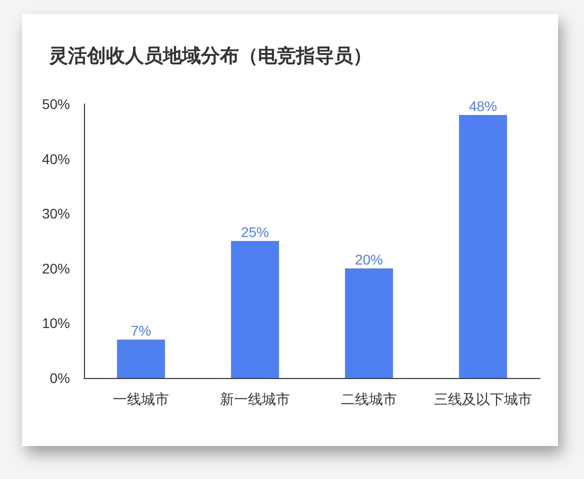  I want to click on y-tick-label: 30%, so click(56, 214).